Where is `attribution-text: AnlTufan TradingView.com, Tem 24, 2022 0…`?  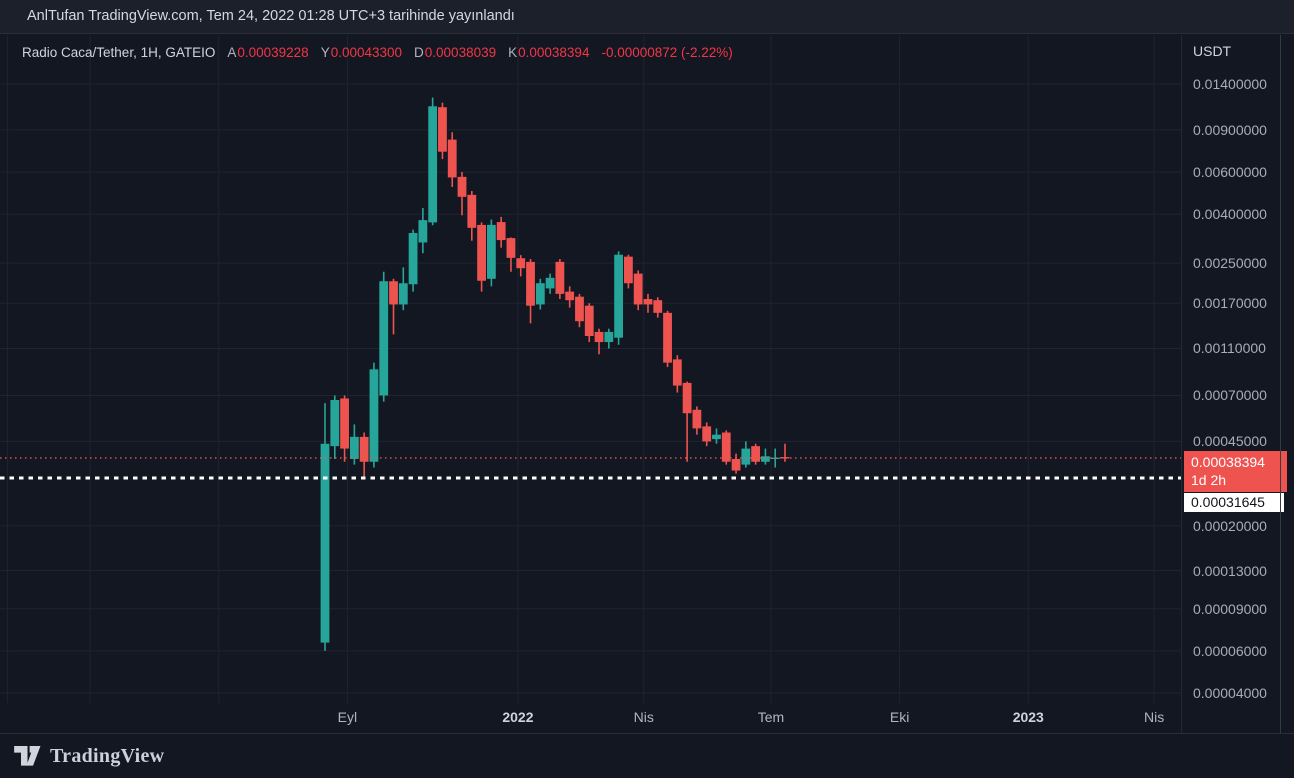
attribution-text: AnlTufan TradingView.com, Tem 24, 2022 0… is located at coordinates (271, 16).